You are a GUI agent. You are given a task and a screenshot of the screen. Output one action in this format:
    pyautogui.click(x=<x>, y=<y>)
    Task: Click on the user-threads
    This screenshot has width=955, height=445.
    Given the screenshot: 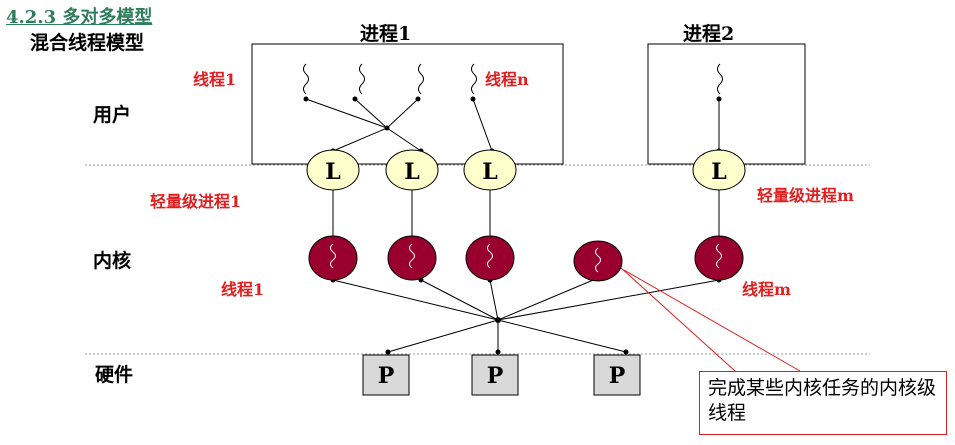 What is the action you would take?
    pyautogui.click(x=513, y=79)
    